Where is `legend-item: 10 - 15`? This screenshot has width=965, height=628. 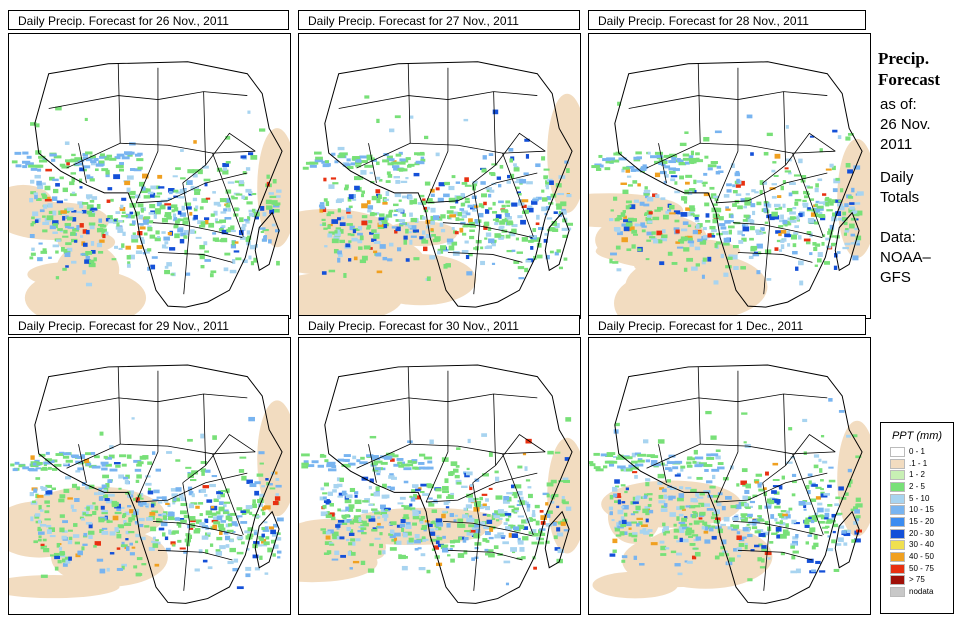 legend-item: 10 - 15 is located at coordinates (917, 510).